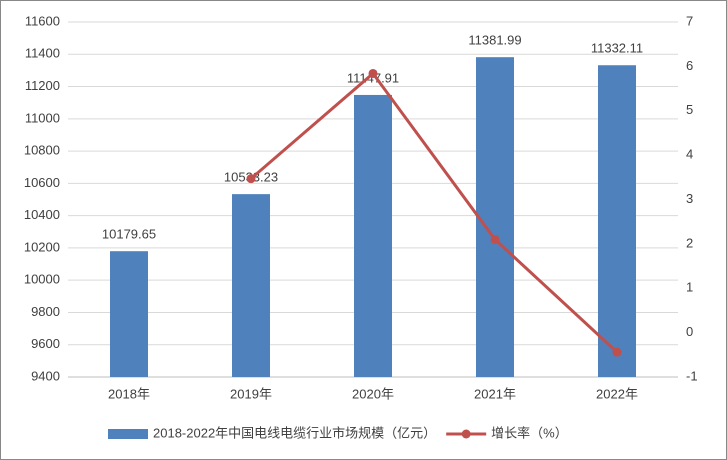 The image size is (727, 460). I want to click on legend-label: 2018-2022年中国电线电缆行业市场规模（亿元）, so click(294, 432).